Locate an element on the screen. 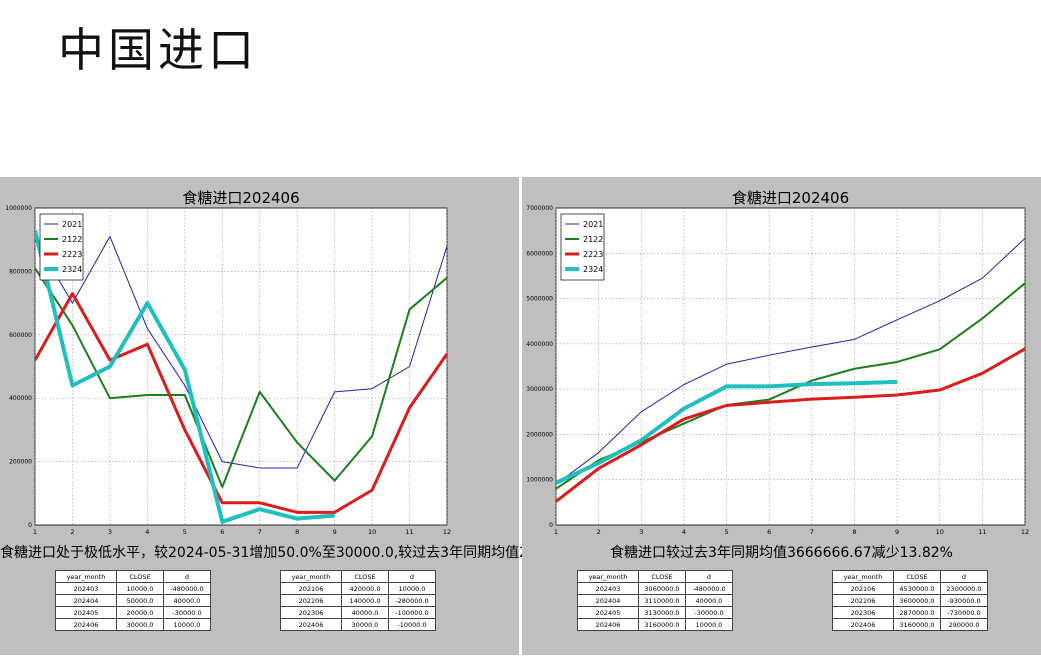 Image resolution: width=1041 pixels, height=669 pixels. chart-right-summary: 食糖进口较过去3年同期均值3666666.67减少13.82% is located at coordinates (781, 553).